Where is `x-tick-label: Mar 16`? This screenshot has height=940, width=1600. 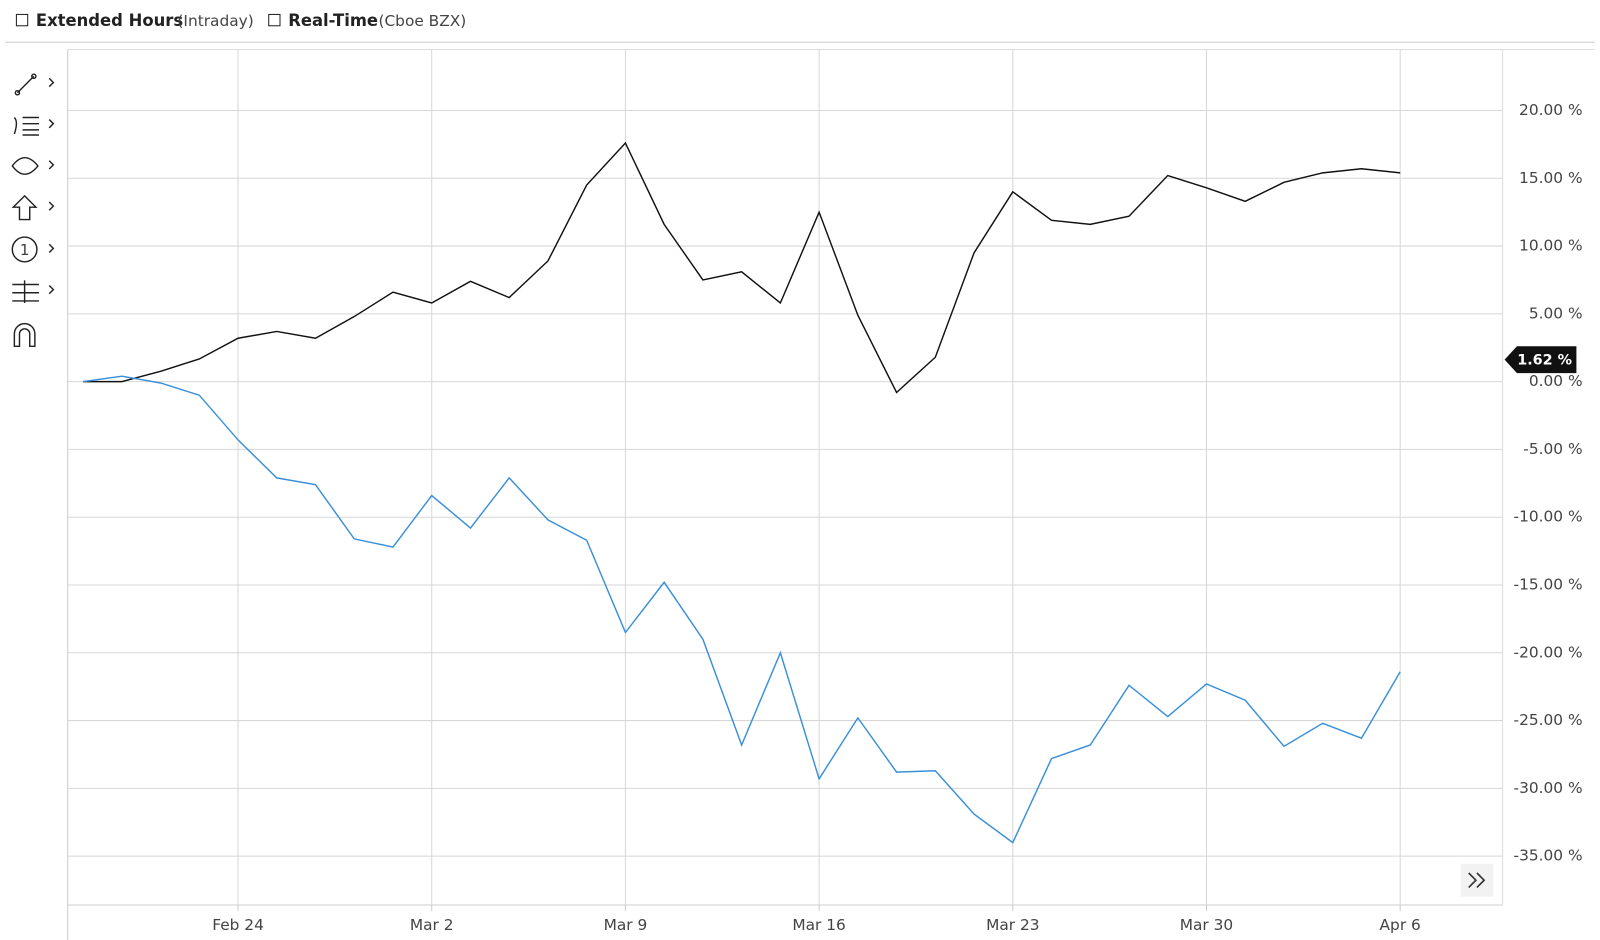 x-tick-label: Mar 16 is located at coordinates (818, 925).